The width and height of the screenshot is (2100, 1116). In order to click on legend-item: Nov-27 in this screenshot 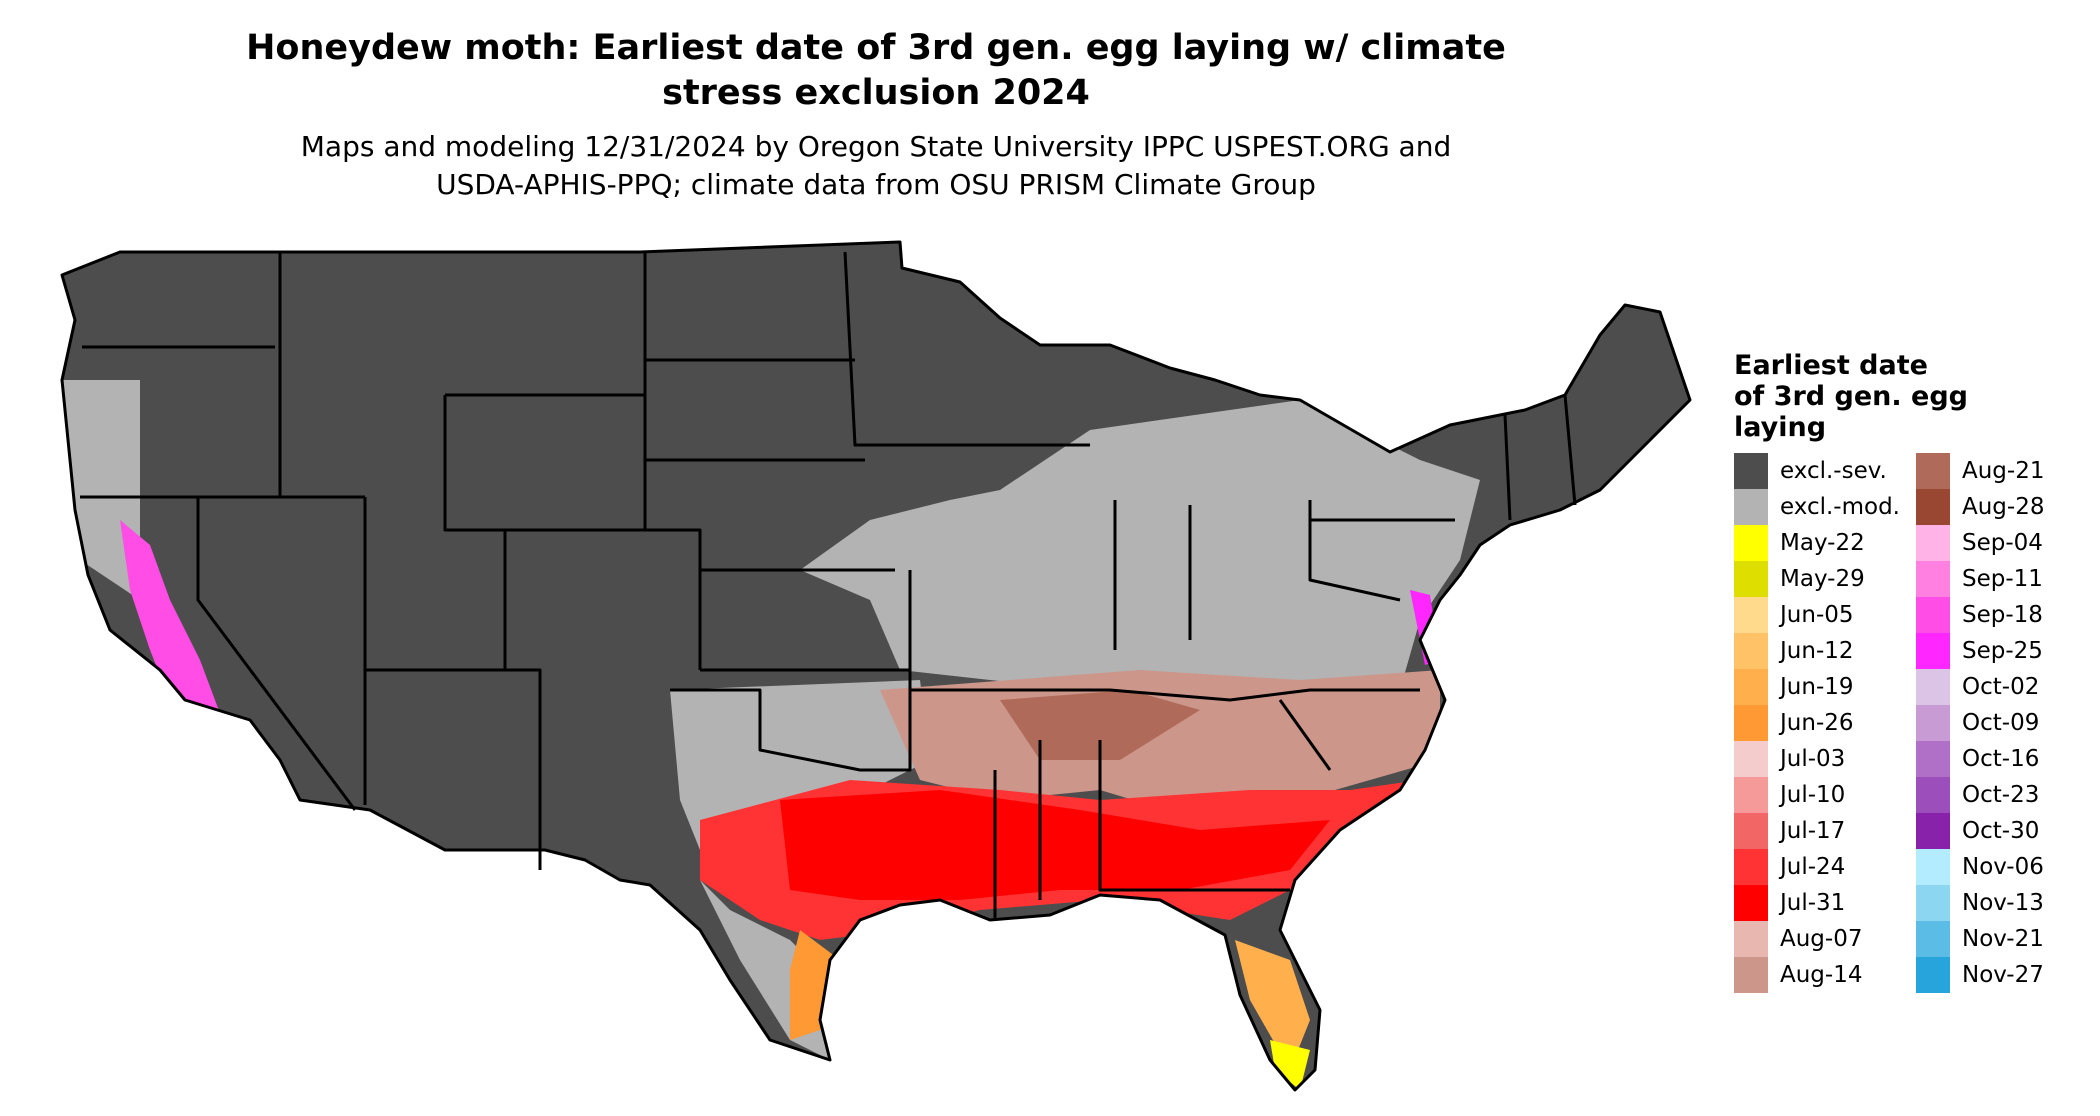, I will do `click(1980, 975)`.